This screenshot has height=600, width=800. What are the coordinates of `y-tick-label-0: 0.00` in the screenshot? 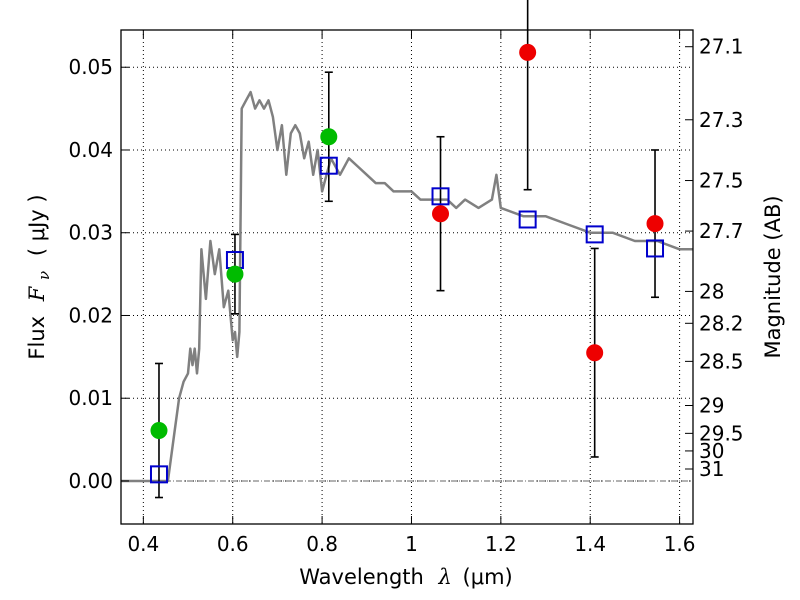 It's located at (90, 481).